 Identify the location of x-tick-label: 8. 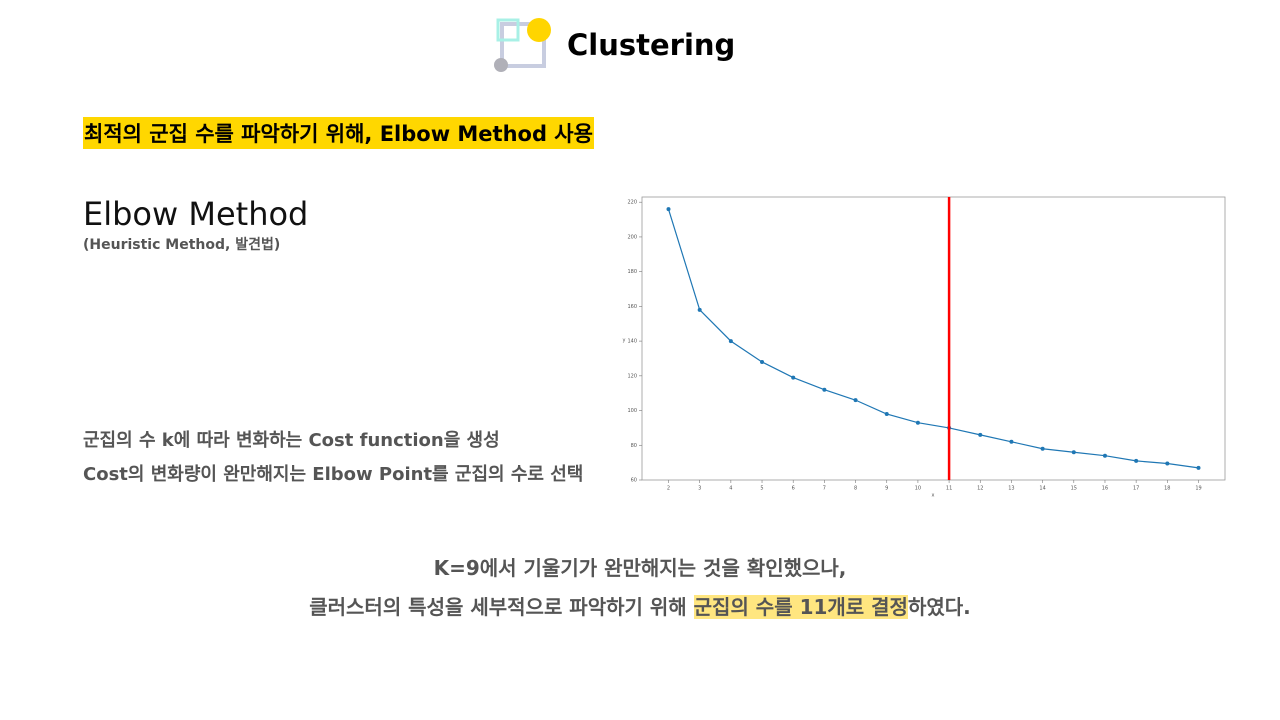
(855, 489).